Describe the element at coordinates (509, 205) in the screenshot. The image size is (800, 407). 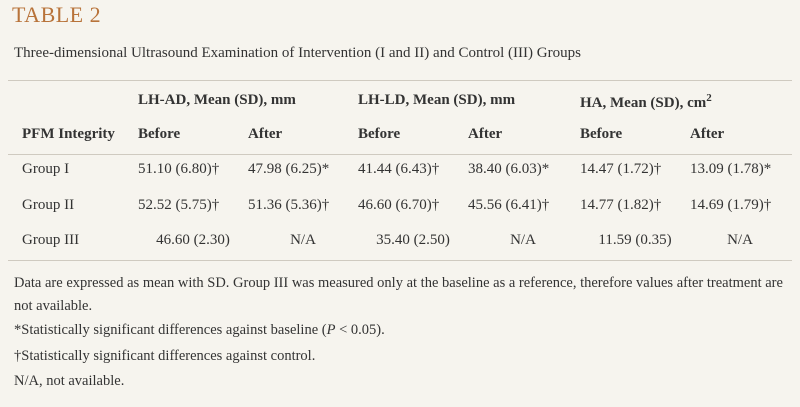
I see `cell: 45.56 (6.41)†` at that location.